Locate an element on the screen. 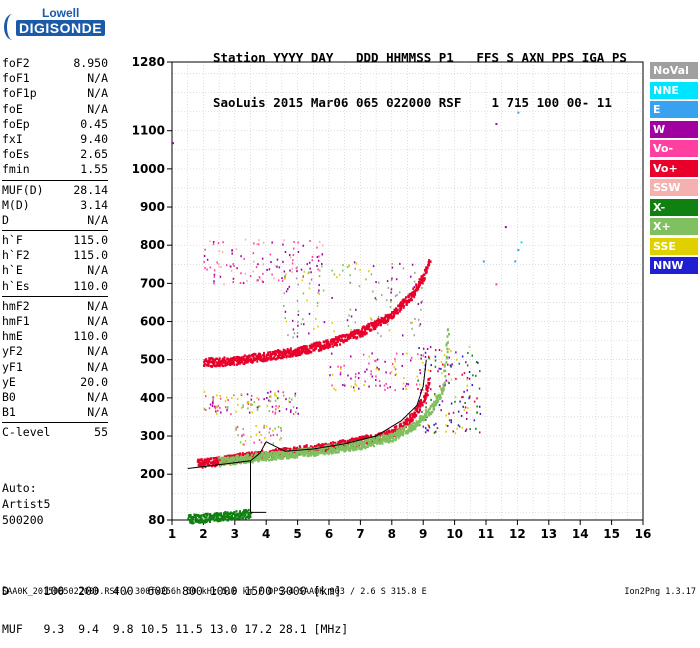 Image resolution: width=700 pixels, height=648 pixels. param-value: 8.950 is located at coordinates (90, 63).